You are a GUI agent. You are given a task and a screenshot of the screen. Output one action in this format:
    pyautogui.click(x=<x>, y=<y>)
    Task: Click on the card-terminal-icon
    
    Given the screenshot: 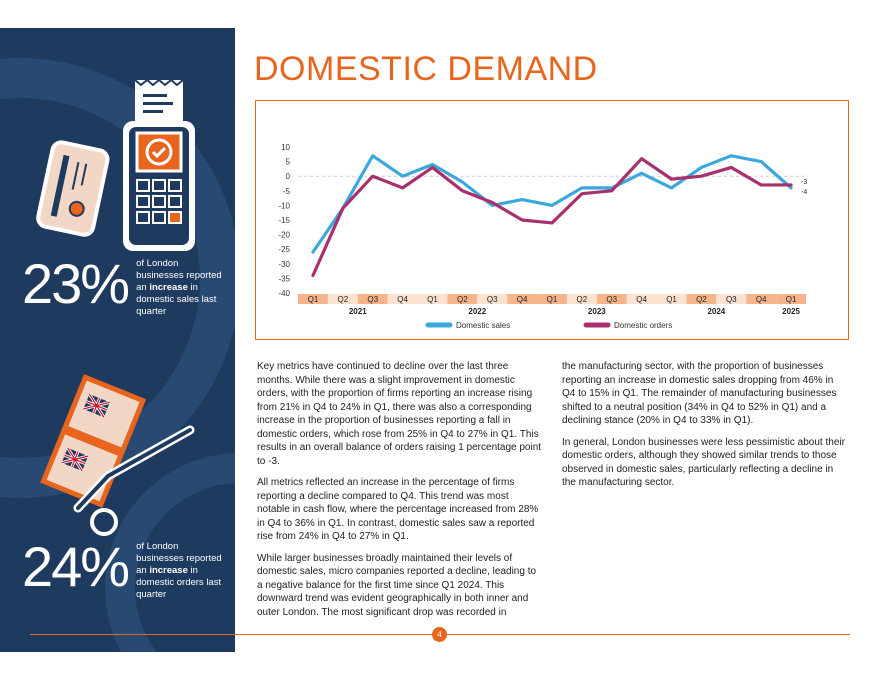 What is the action you would take?
    pyautogui.click(x=115, y=164)
    